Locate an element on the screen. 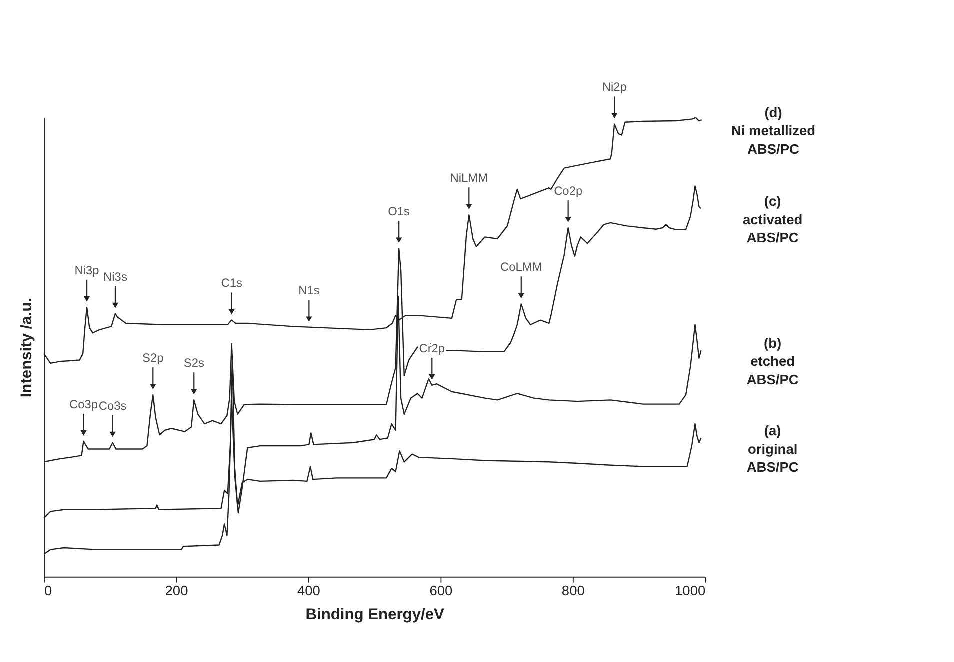 The width and height of the screenshot is (954, 662). x-tick-label: 1000 is located at coordinates (690, 591).